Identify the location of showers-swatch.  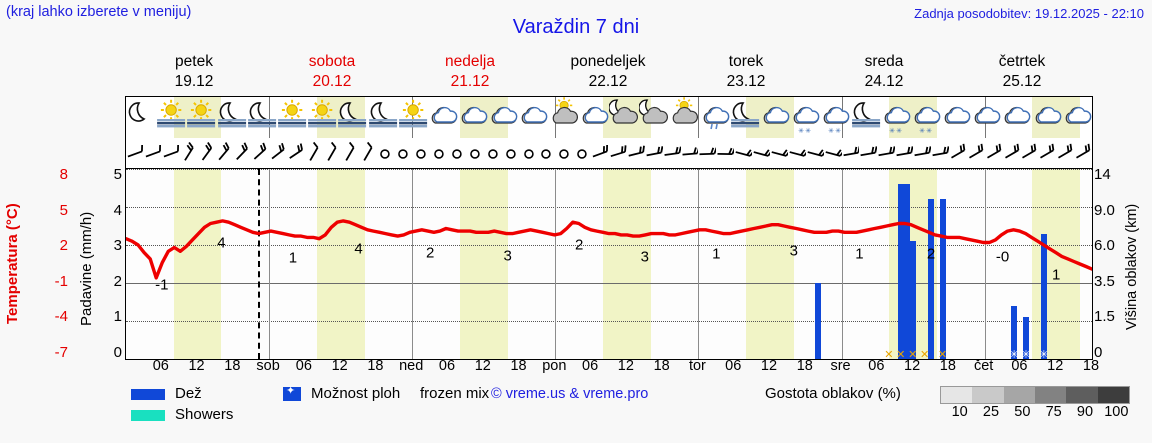
(148, 415).